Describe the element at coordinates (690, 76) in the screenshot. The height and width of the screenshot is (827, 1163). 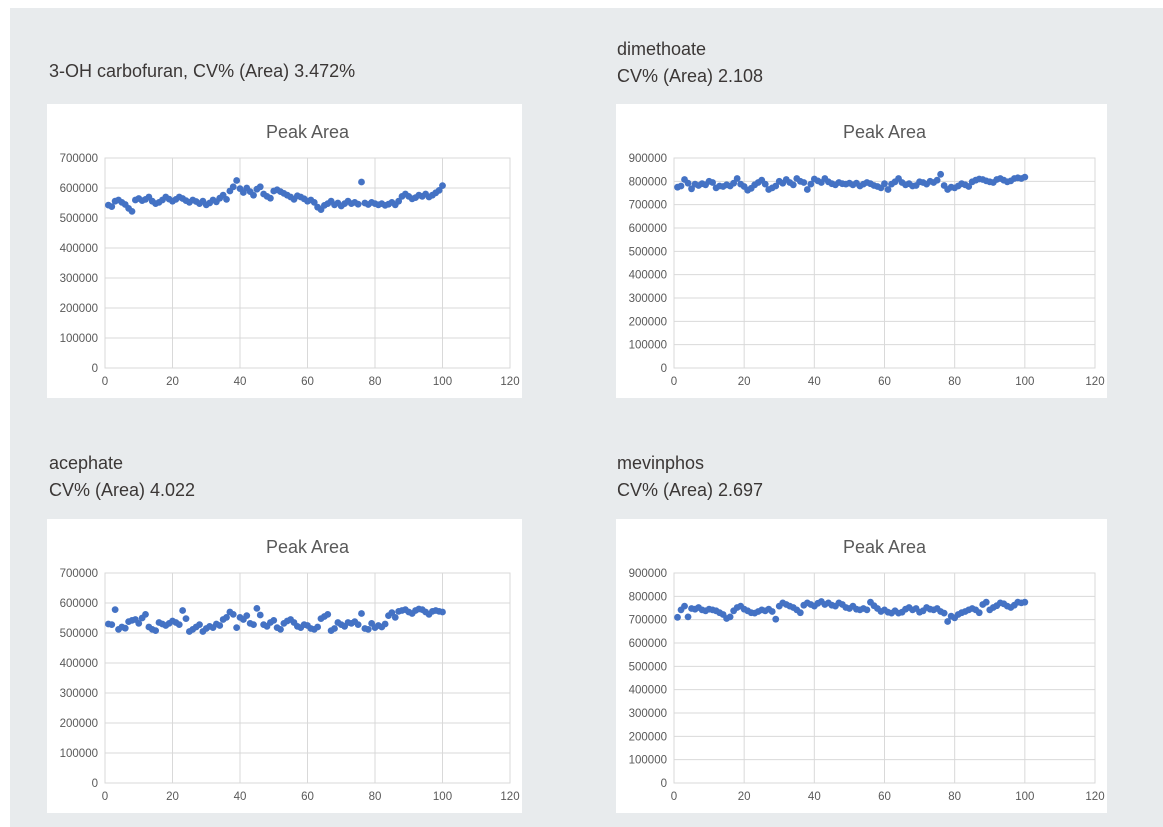
I see `heading-line: CV% (Area) 2.108` at that location.